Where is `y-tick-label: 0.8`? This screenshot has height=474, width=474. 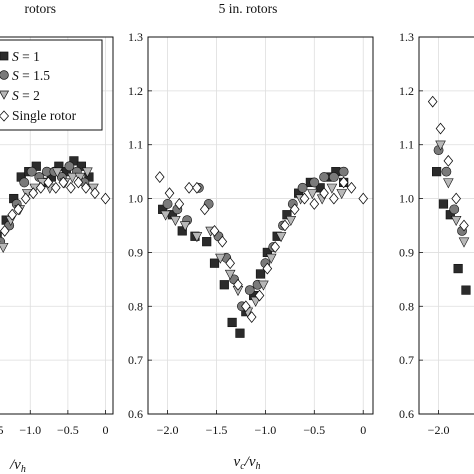 y-tick-label: 0.8 is located at coordinates (135, 306).